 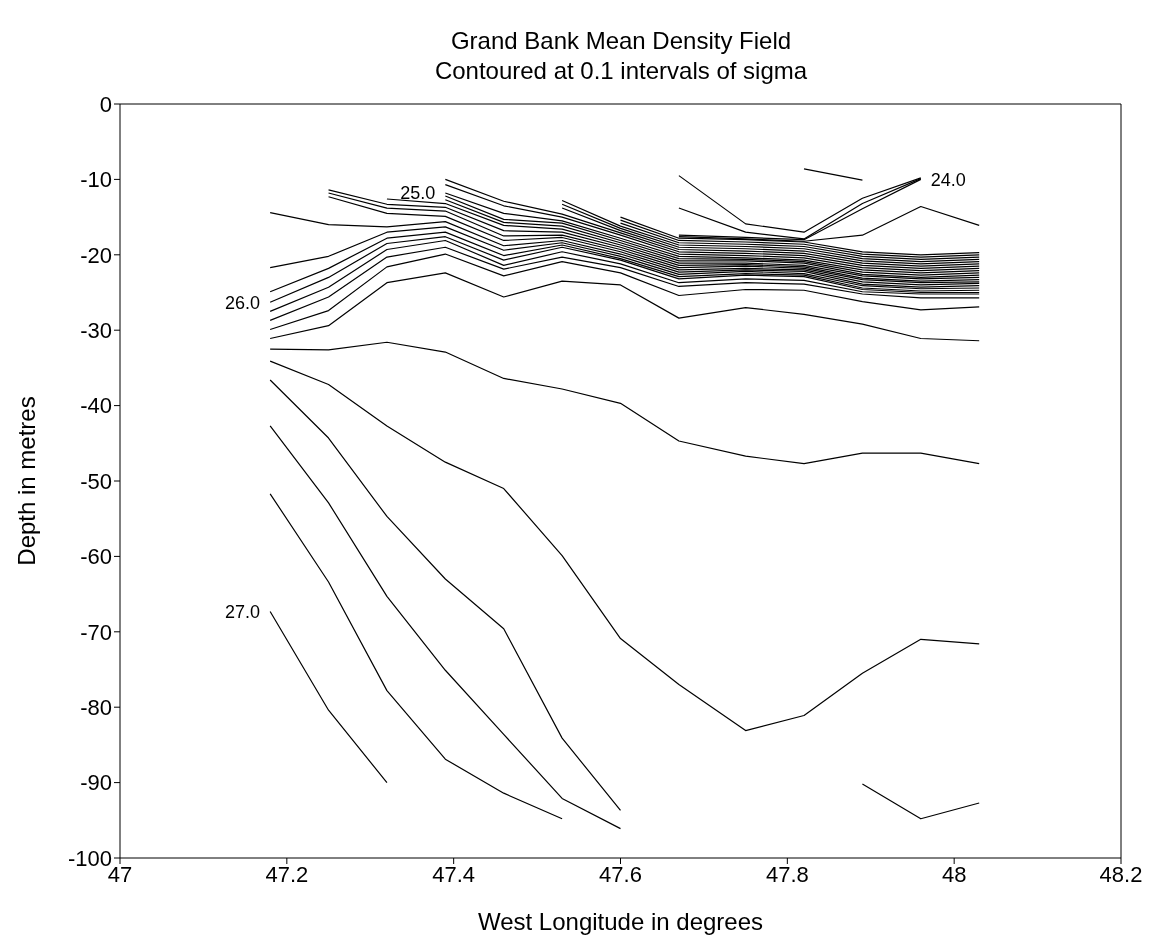 I want to click on x-tick-label: 47.6, so click(x=620, y=874).